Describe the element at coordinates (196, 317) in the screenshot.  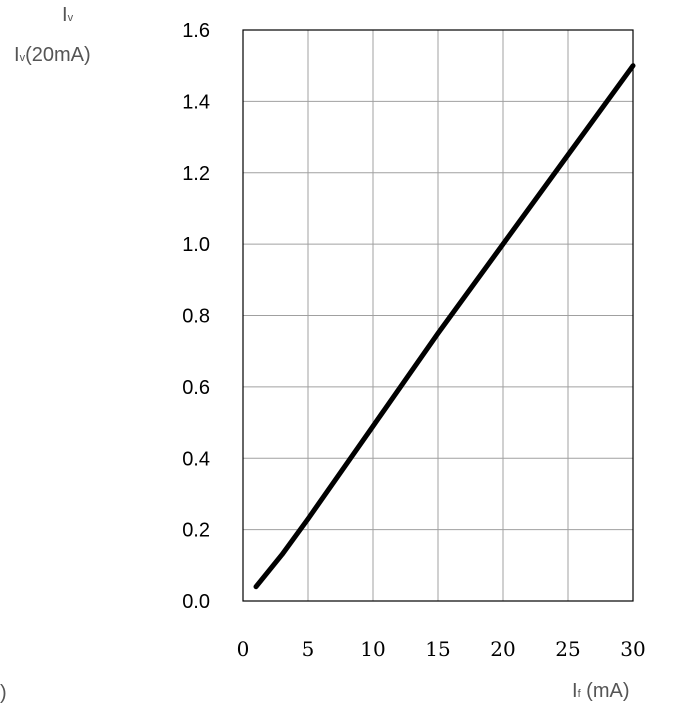
I see `y-tick-label: 0.8` at that location.